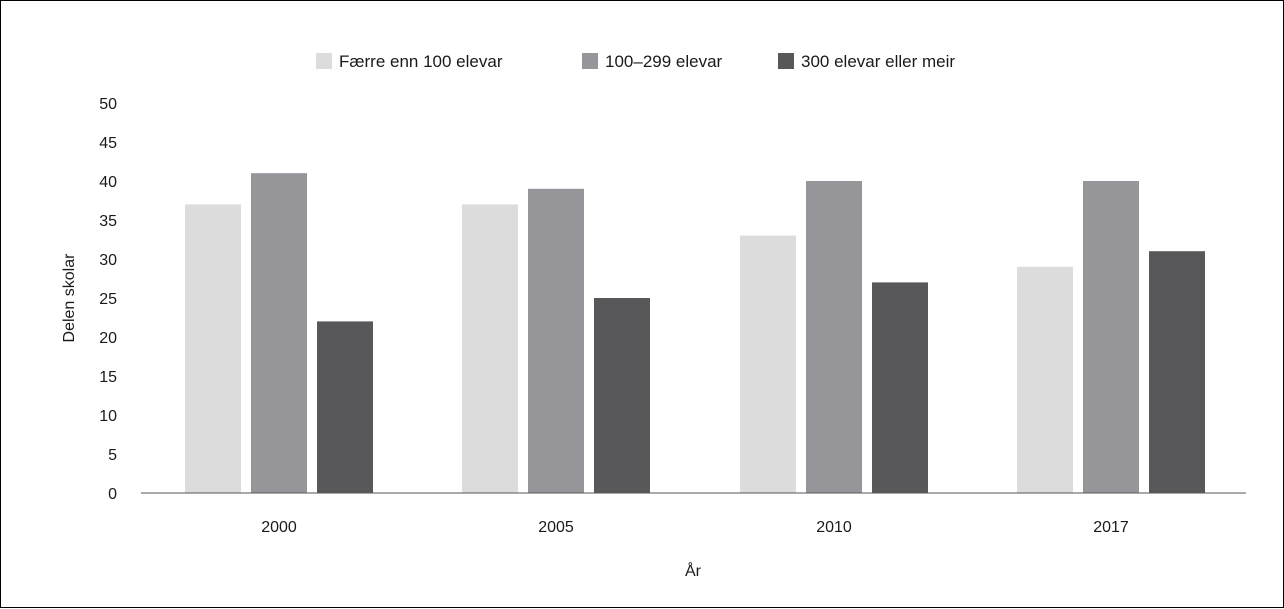 The width and height of the screenshot is (1284, 609). Describe the element at coordinates (345, 407) in the screenshot. I see `bar-3-2000` at that location.